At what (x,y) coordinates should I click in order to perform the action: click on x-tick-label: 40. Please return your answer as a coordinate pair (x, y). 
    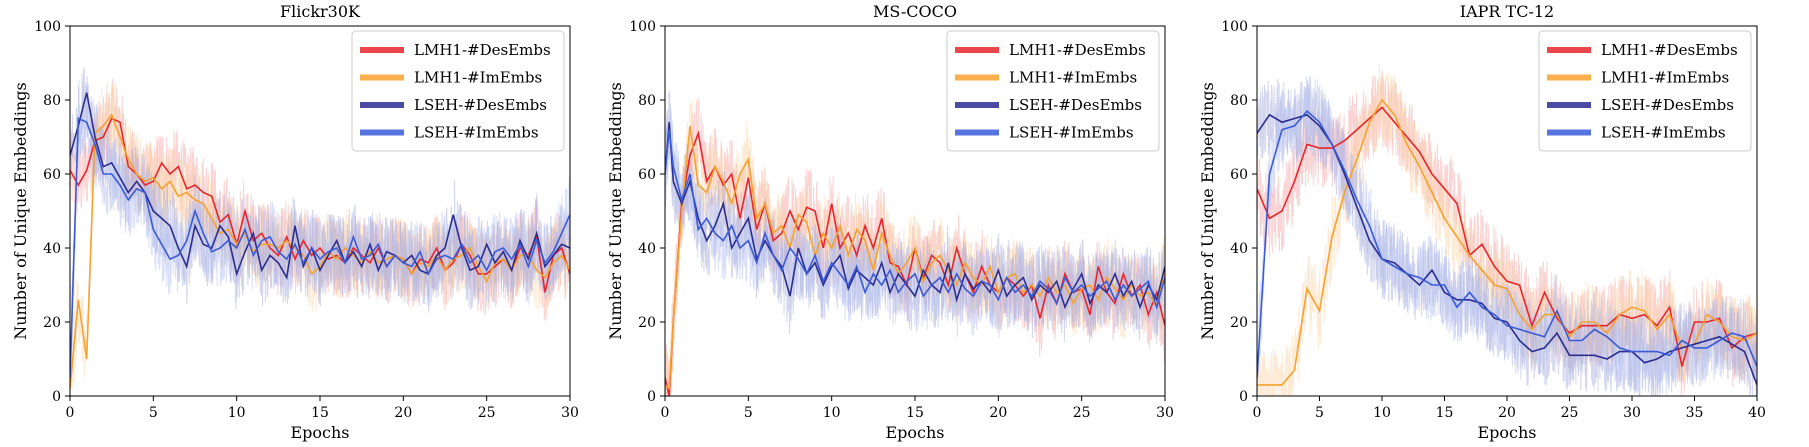
    Looking at the image, I should click on (1757, 413).